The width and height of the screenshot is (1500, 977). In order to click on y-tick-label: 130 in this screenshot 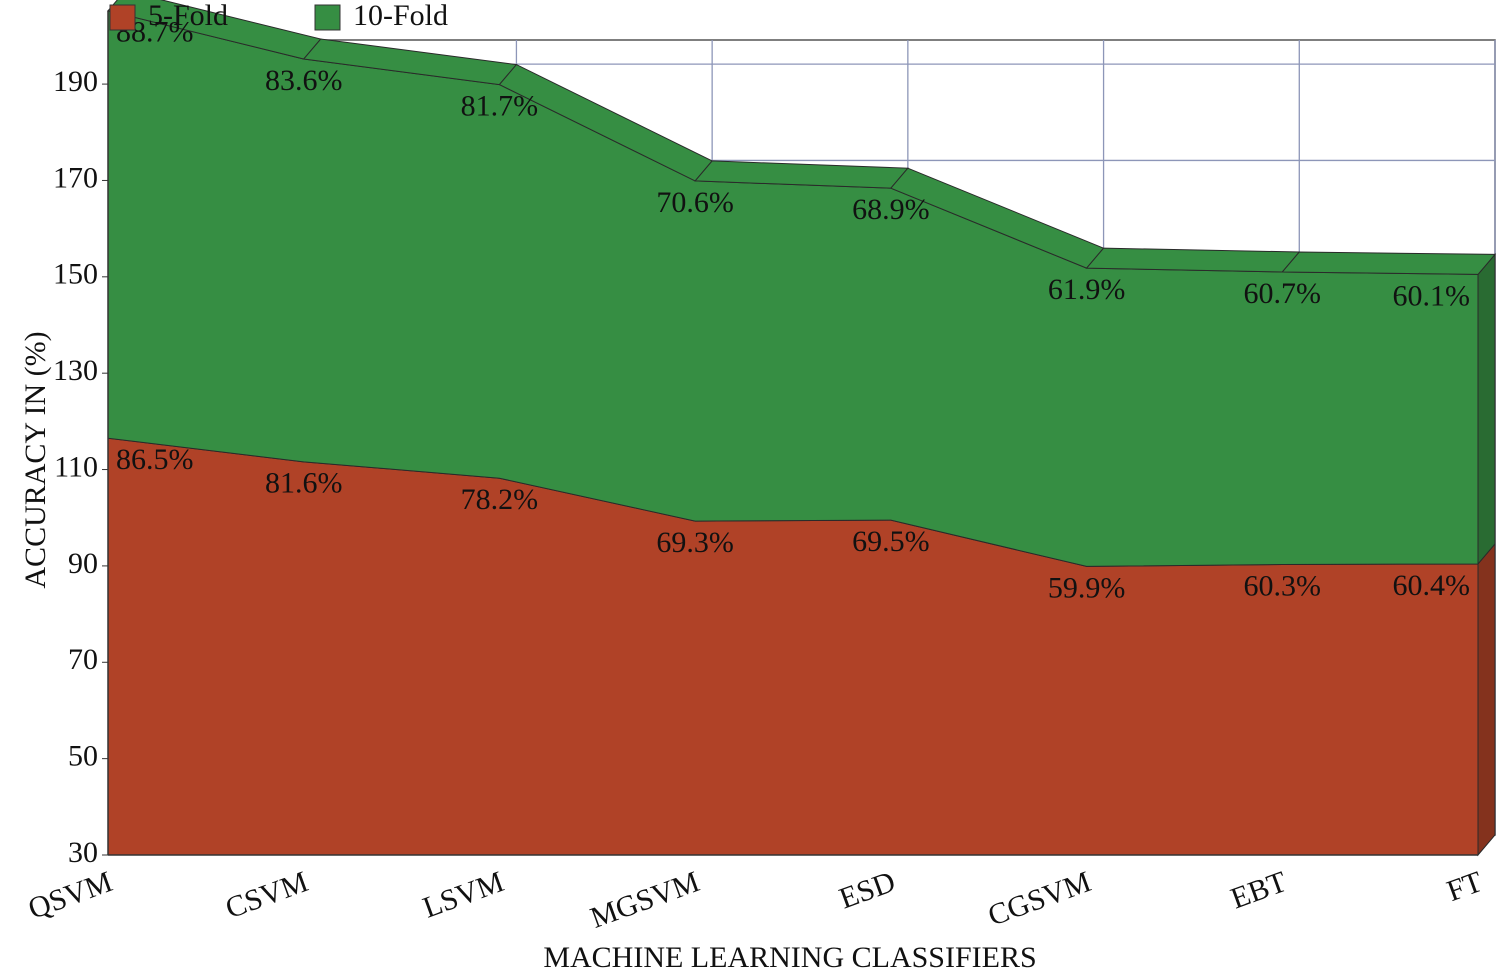, I will do `click(75, 370)`.